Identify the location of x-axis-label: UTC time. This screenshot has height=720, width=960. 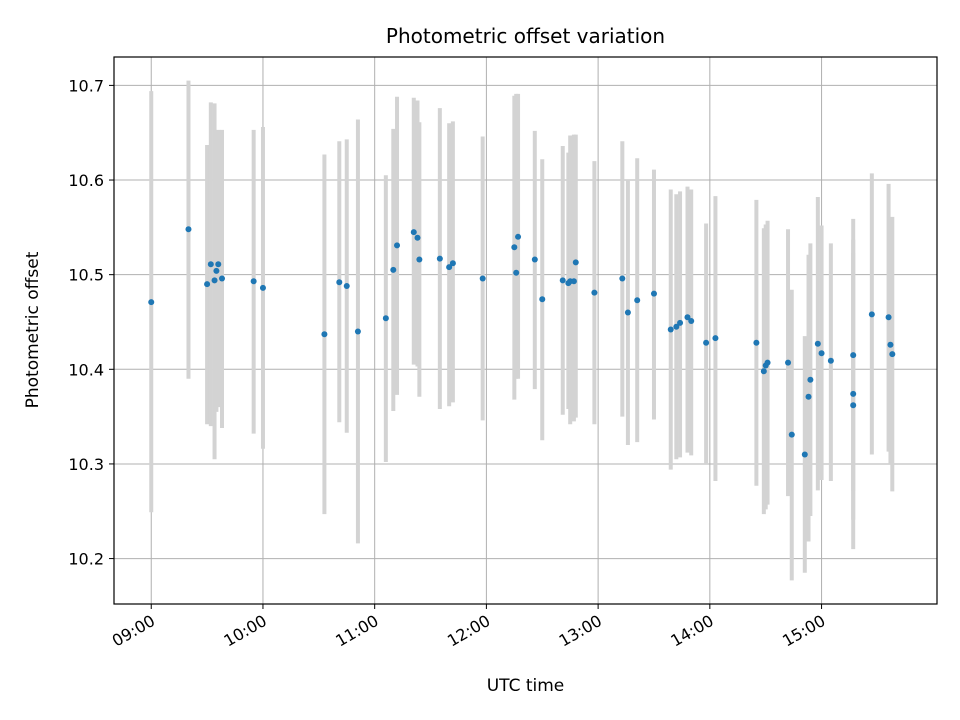
(526, 686).